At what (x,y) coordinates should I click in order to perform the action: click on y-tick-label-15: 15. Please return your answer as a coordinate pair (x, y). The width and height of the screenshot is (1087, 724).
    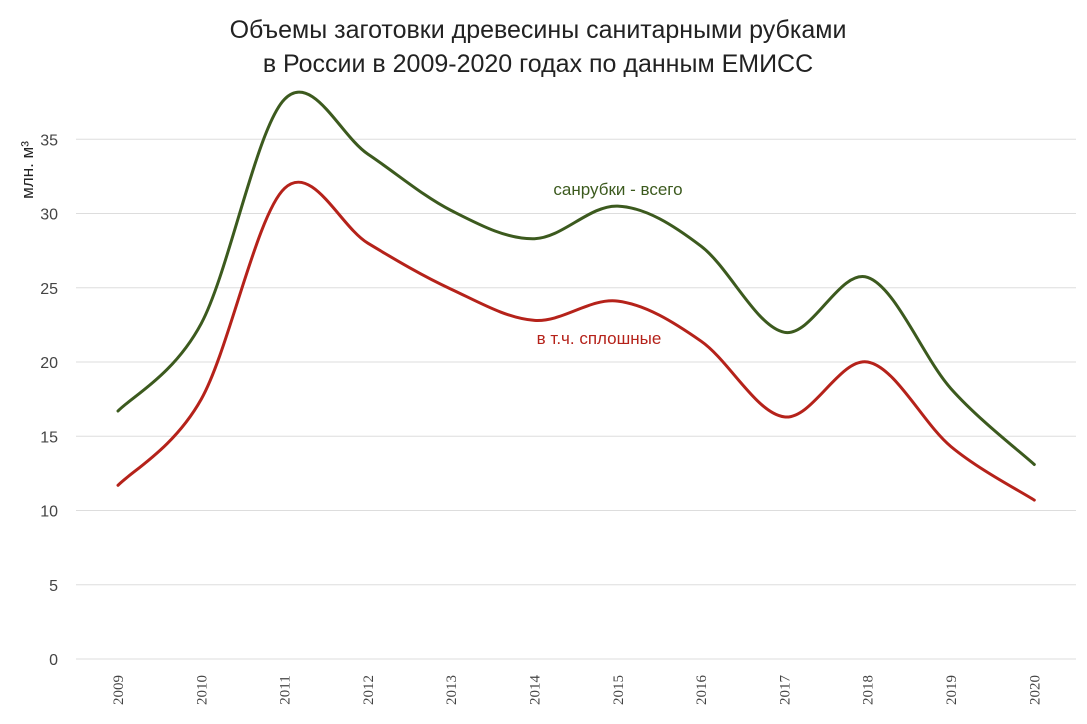
    Looking at the image, I should click on (49, 437).